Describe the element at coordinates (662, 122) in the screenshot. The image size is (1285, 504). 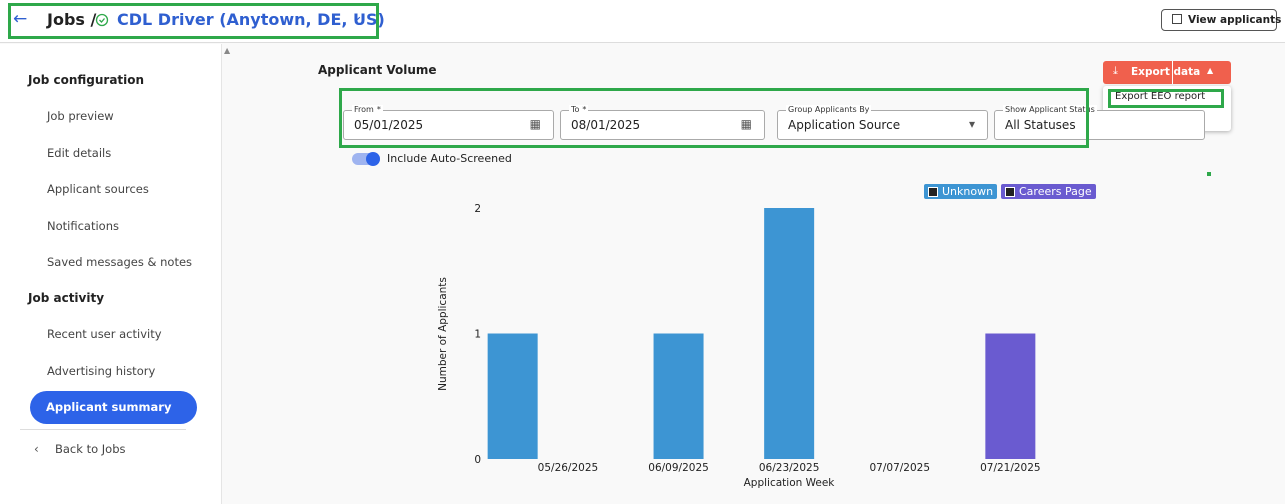
I see `filter-field: To * 08/01/2025 ▦` at that location.